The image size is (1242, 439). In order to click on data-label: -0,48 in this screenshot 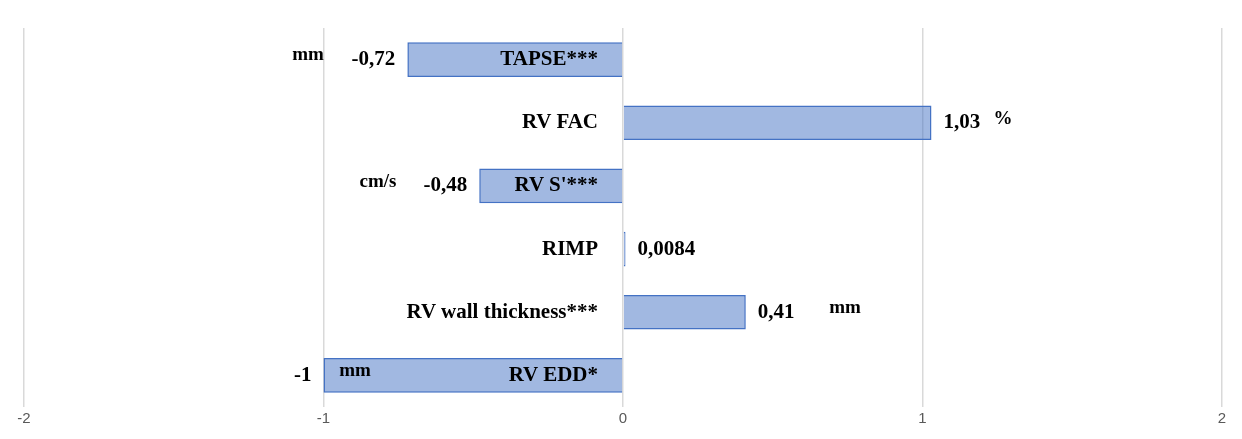, I will do `click(445, 184)`.